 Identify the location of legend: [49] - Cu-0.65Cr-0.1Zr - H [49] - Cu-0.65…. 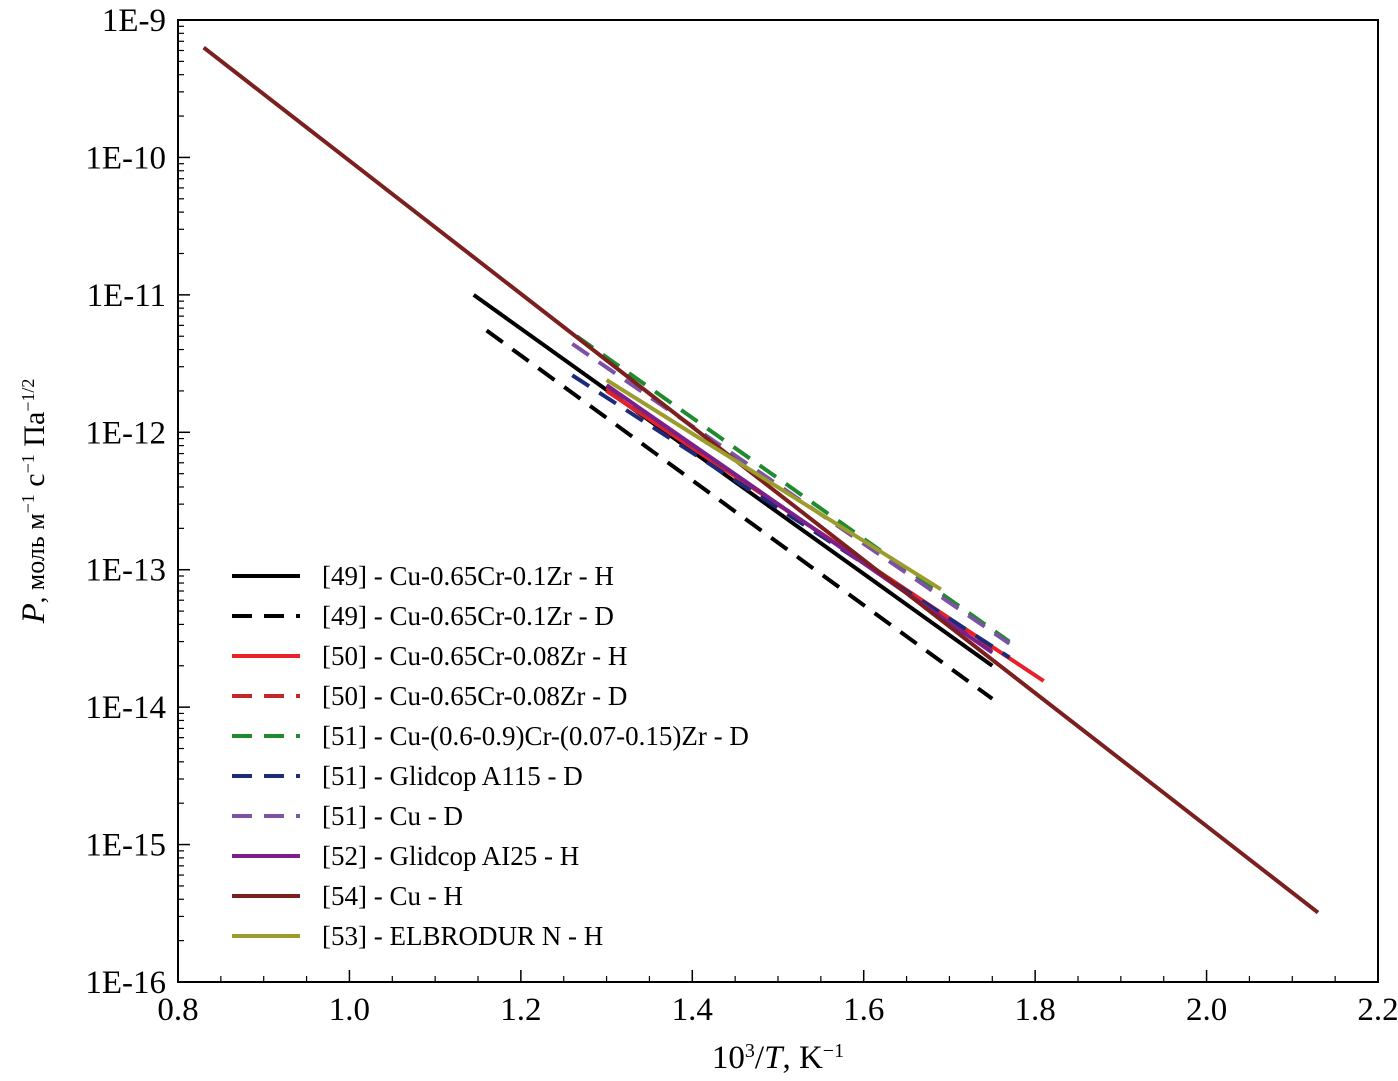
(490, 756).